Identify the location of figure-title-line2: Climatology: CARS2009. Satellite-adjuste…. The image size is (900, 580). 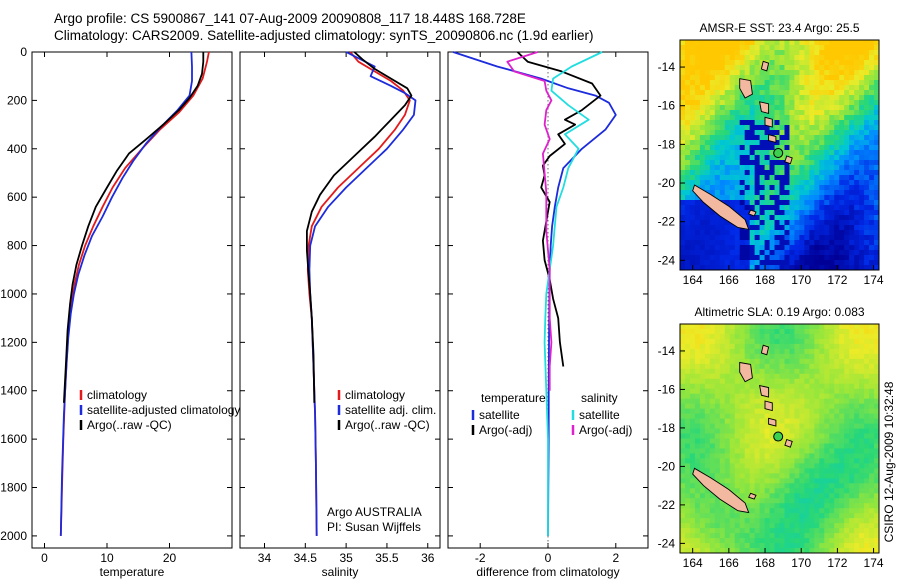
(324, 35).